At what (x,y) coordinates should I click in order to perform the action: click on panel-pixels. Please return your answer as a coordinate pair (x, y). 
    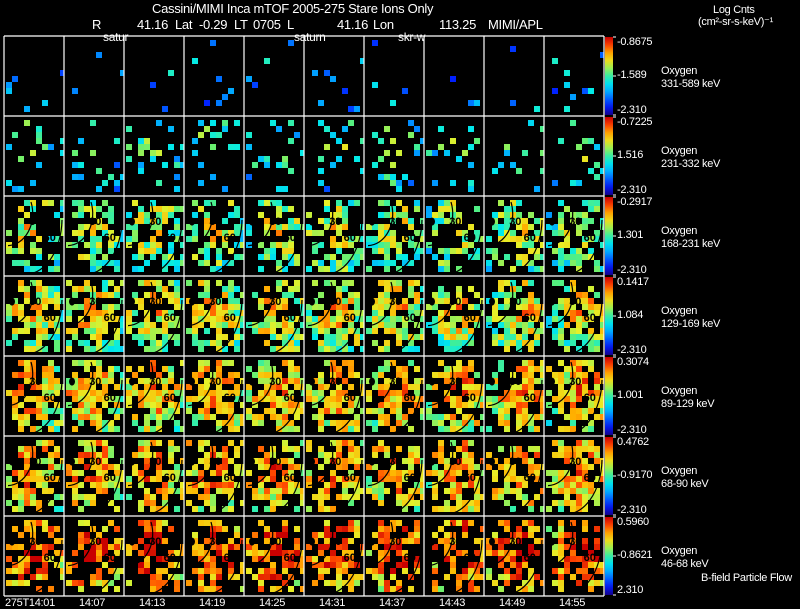
    Looking at the image, I should click on (578, 82).